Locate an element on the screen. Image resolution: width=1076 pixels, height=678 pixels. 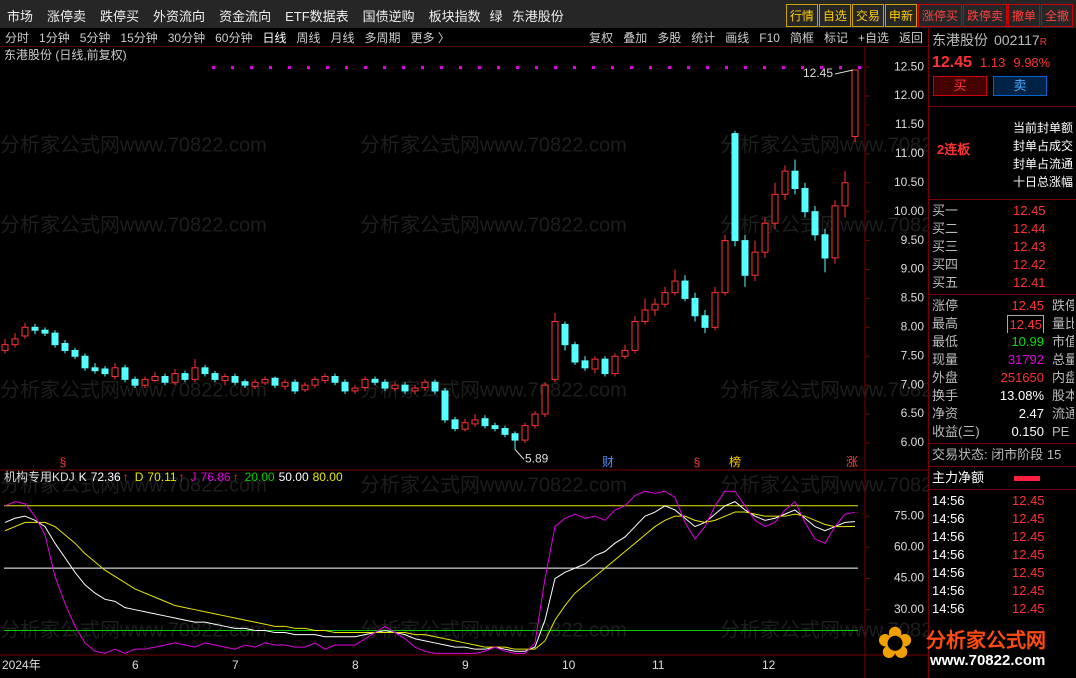
y-tick-label: 6.50 is located at coordinates (913, 413).